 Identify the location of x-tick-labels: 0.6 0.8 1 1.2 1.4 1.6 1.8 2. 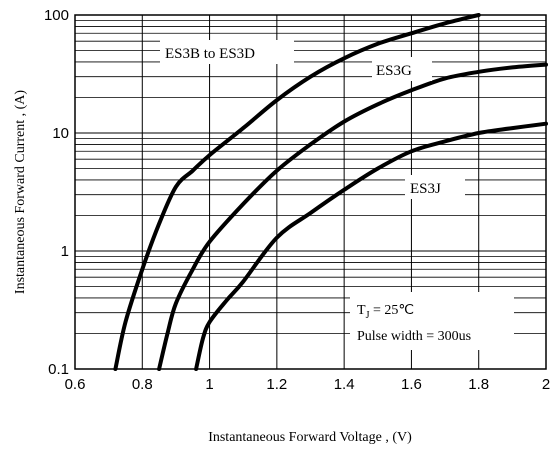
(308, 384).